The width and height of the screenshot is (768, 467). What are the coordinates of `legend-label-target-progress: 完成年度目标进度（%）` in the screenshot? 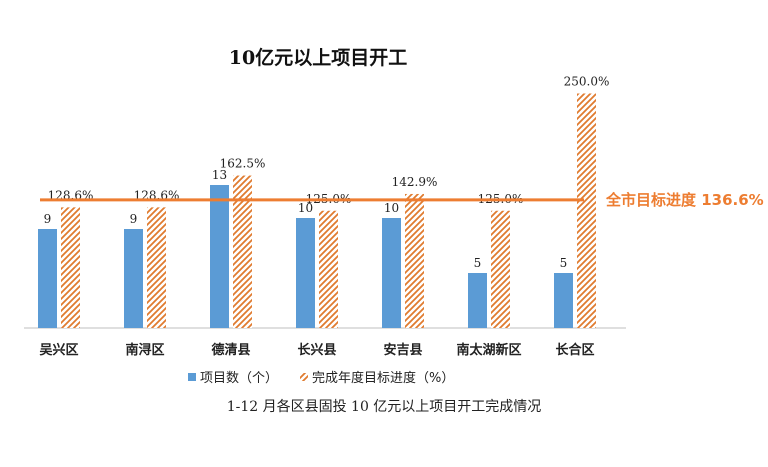 It's located at (383, 378).